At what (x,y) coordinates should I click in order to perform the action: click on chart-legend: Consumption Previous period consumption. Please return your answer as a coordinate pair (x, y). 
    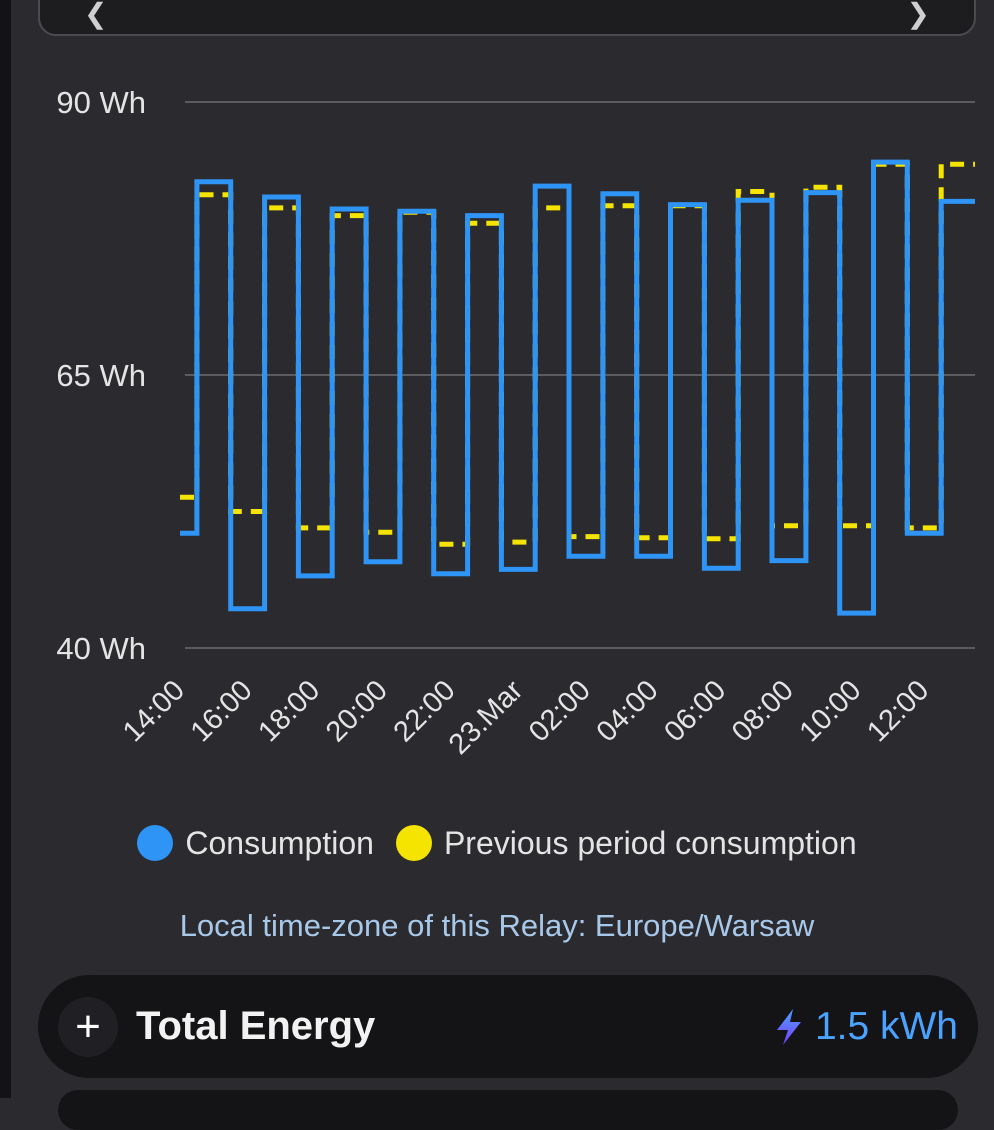
    Looking at the image, I should click on (497, 843).